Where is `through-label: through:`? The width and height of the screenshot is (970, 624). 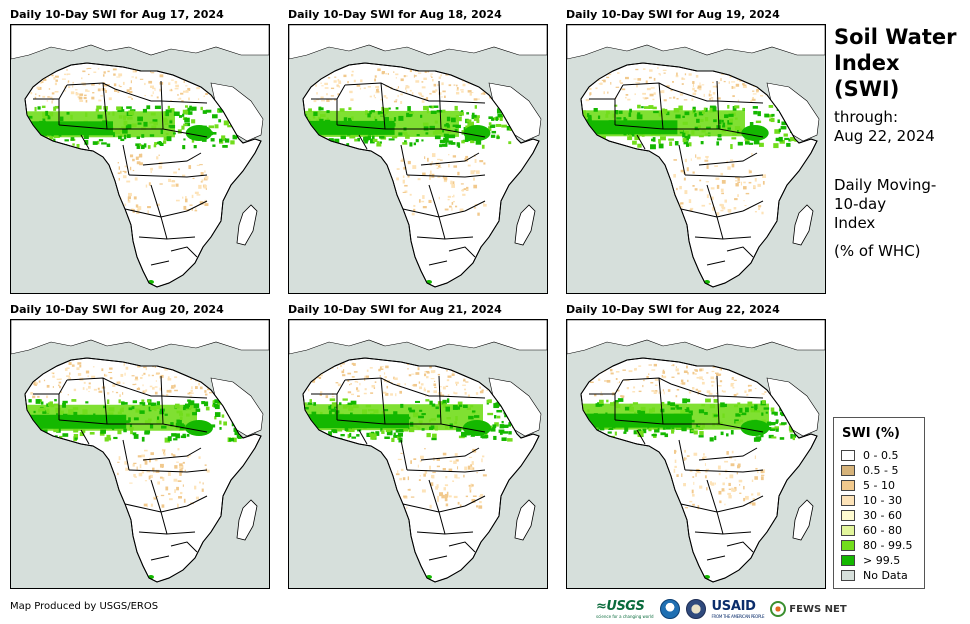 through-label: through: is located at coordinates (866, 117).